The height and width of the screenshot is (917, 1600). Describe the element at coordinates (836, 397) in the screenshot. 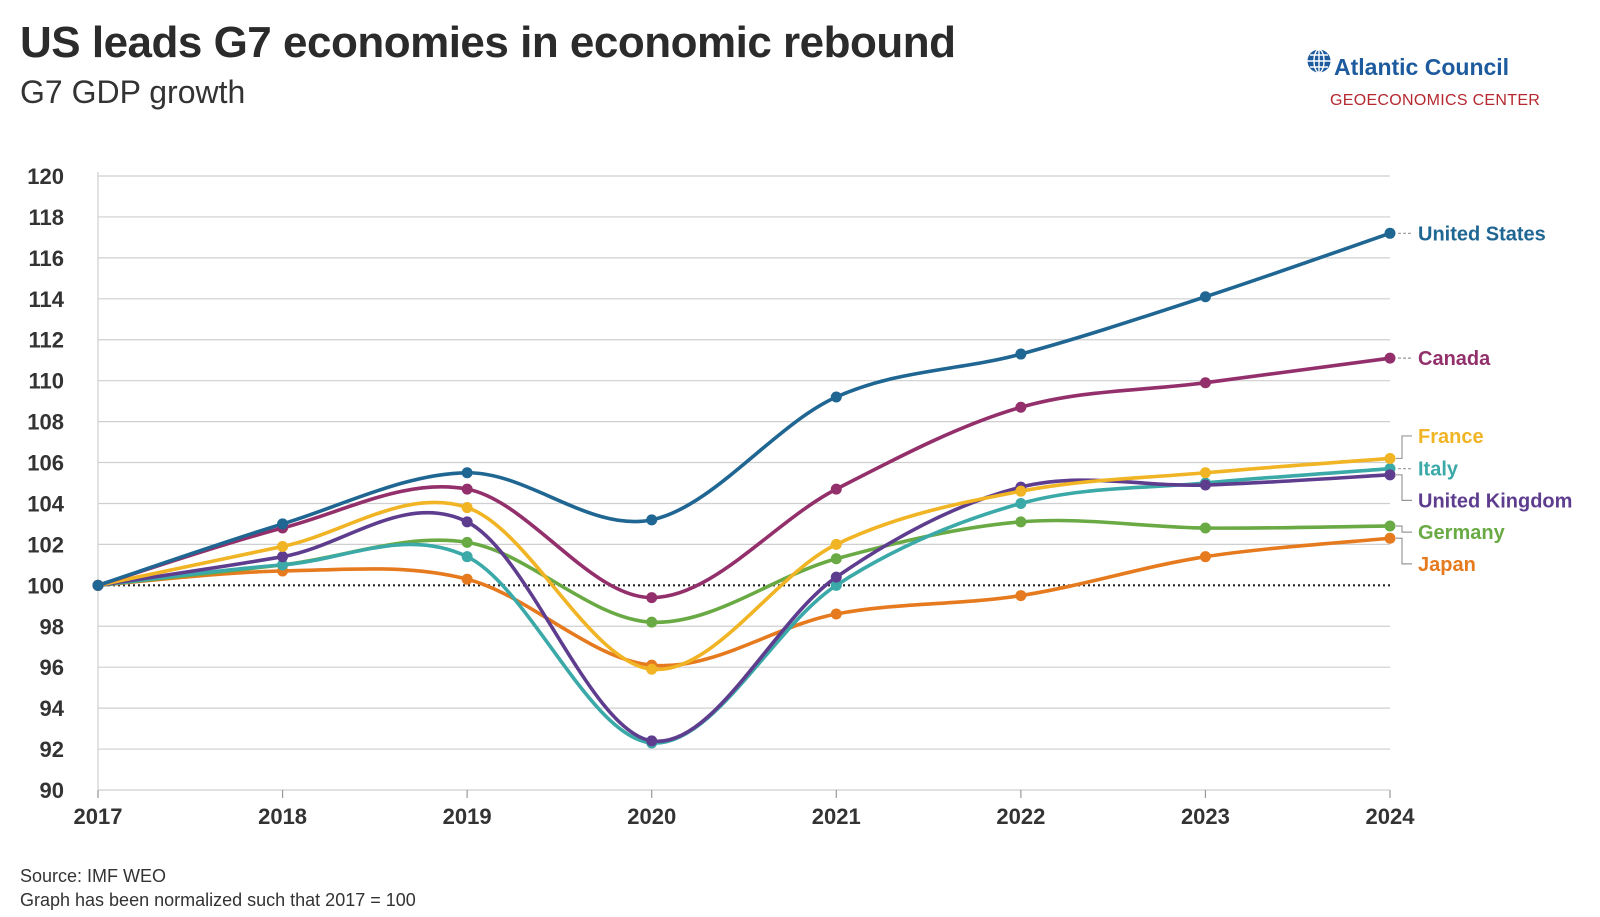

I see `point-united-states-2021` at that location.